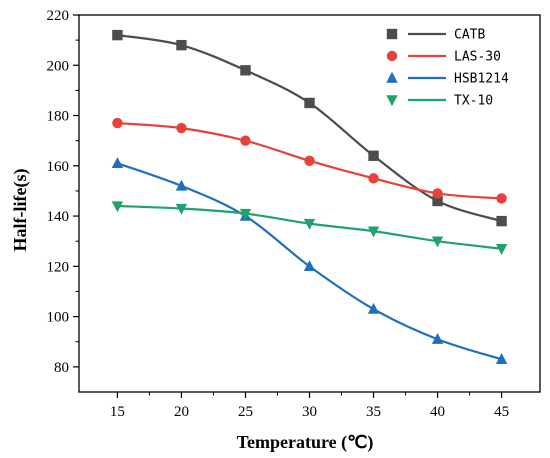 The height and width of the screenshot is (458, 550). Describe the element at coordinates (58, 16) in the screenshot. I see `y-tick-label: 220` at that location.